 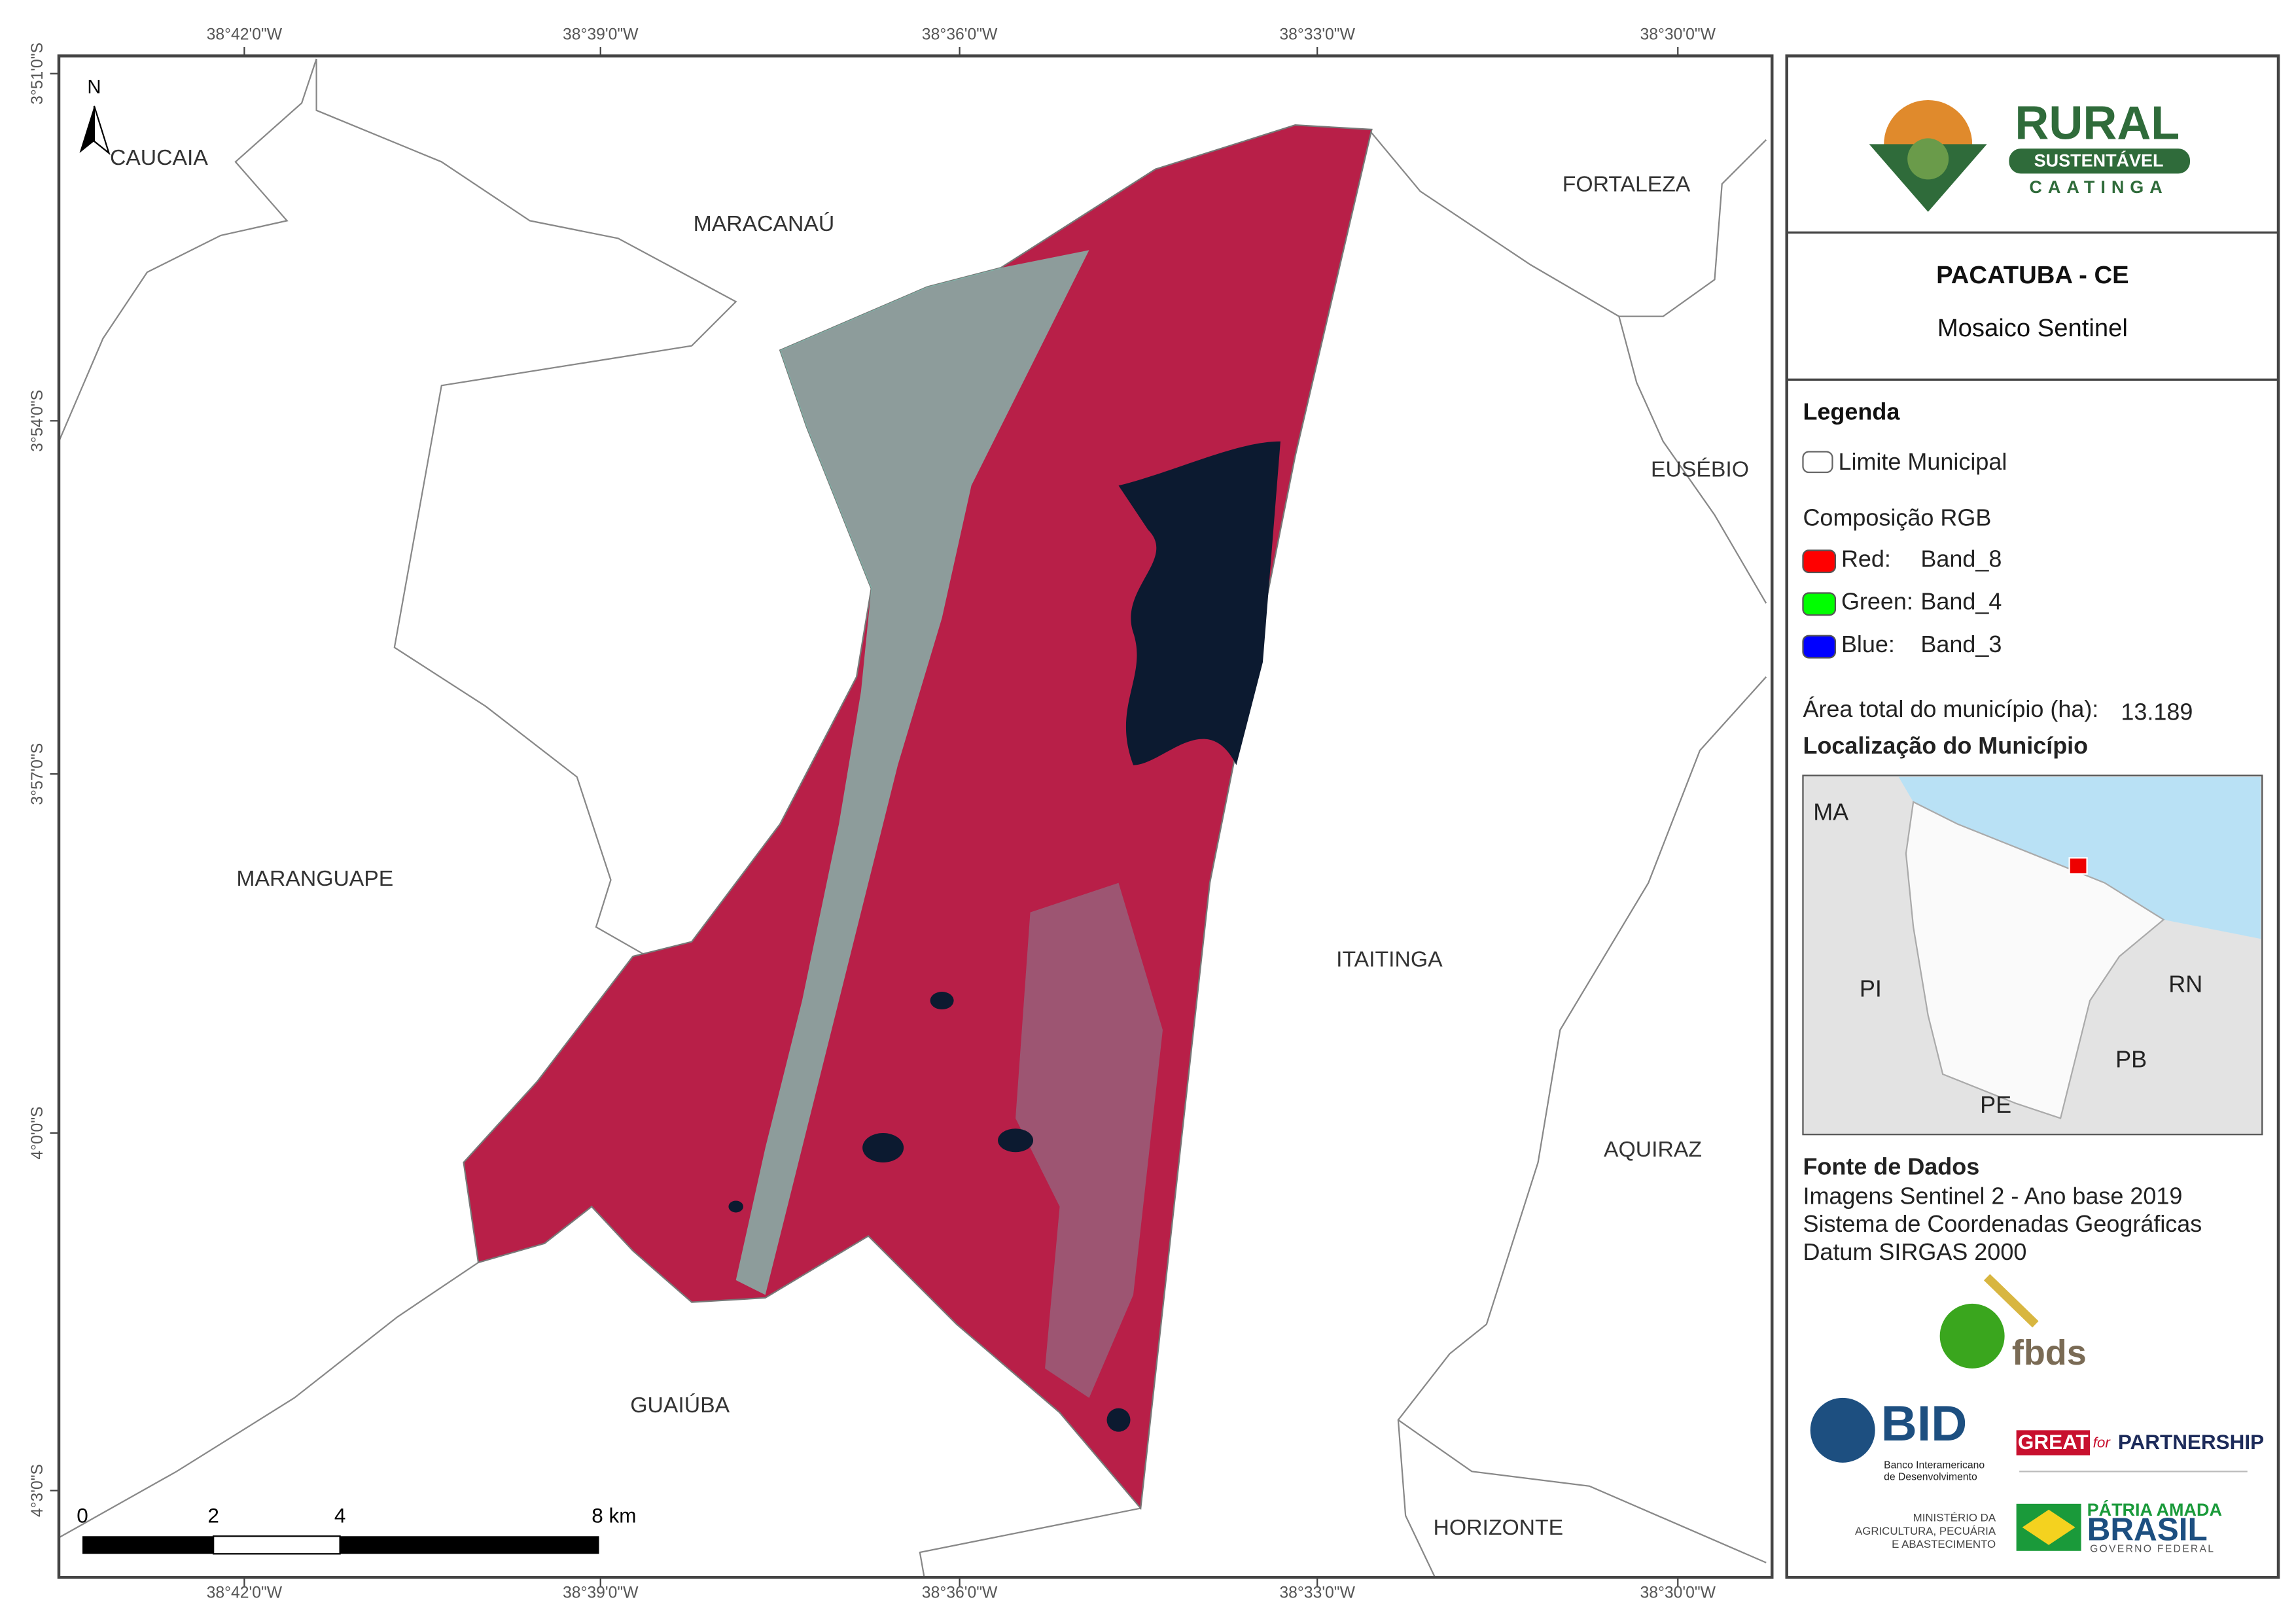 I want to click on municipality-label: MARANGUAPE, so click(x=314, y=879).